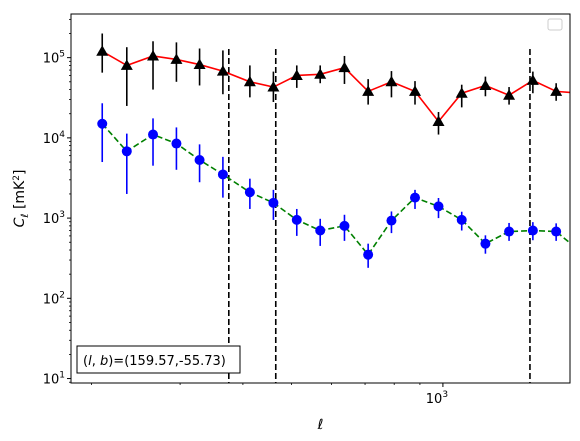  I want to click on annotation-text: (l, b)=(159.57,-55.73), so click(154, 361).